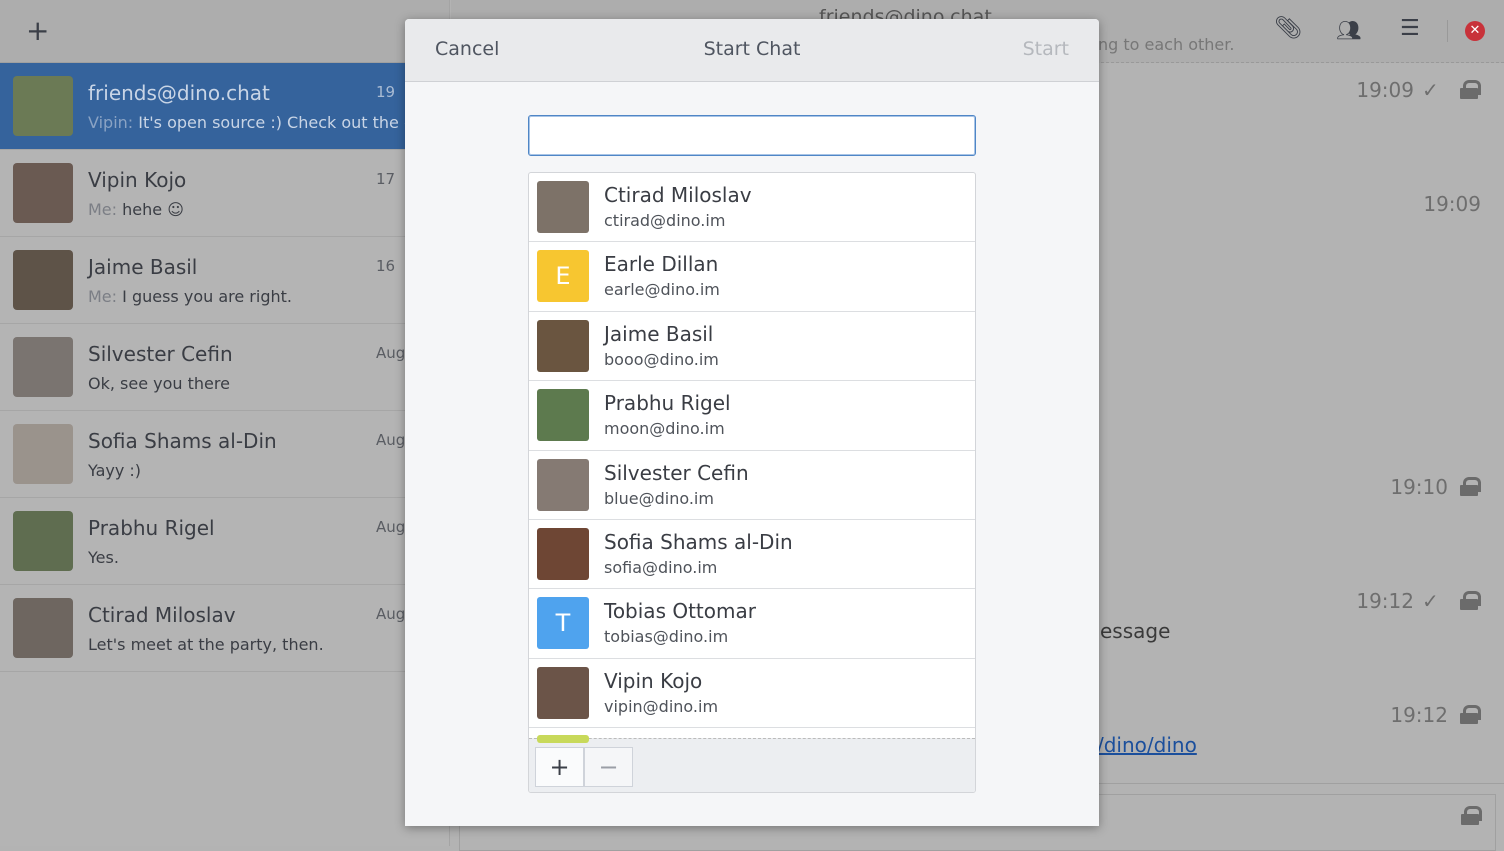 This screenshot has width=1504, height=851. Describe the element at coordinates (38, 30) in the screenshot. I see `add-conversation-button: +` at that location.